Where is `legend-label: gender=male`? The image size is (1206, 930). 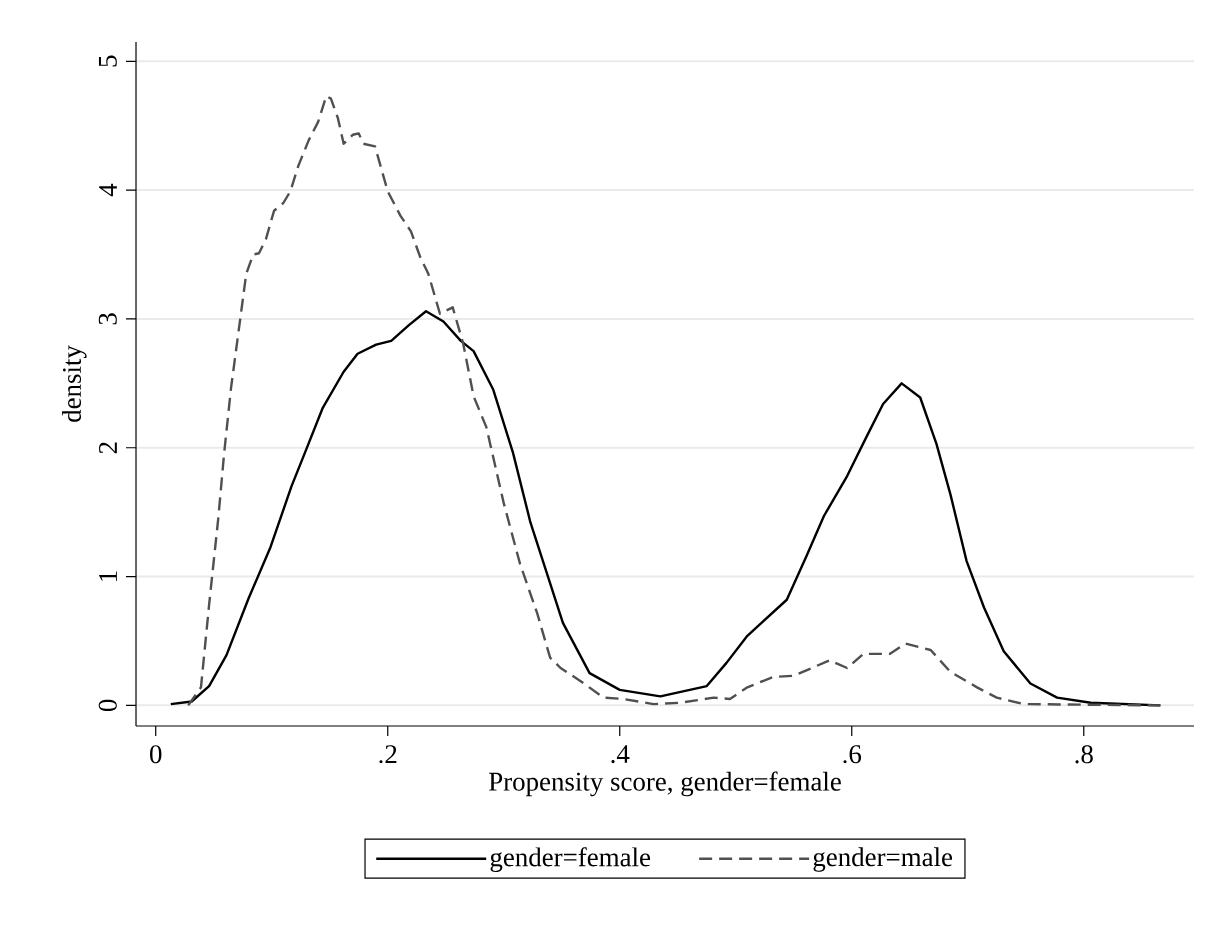 legend-label: gender=male is located at coordinates (883, 859).